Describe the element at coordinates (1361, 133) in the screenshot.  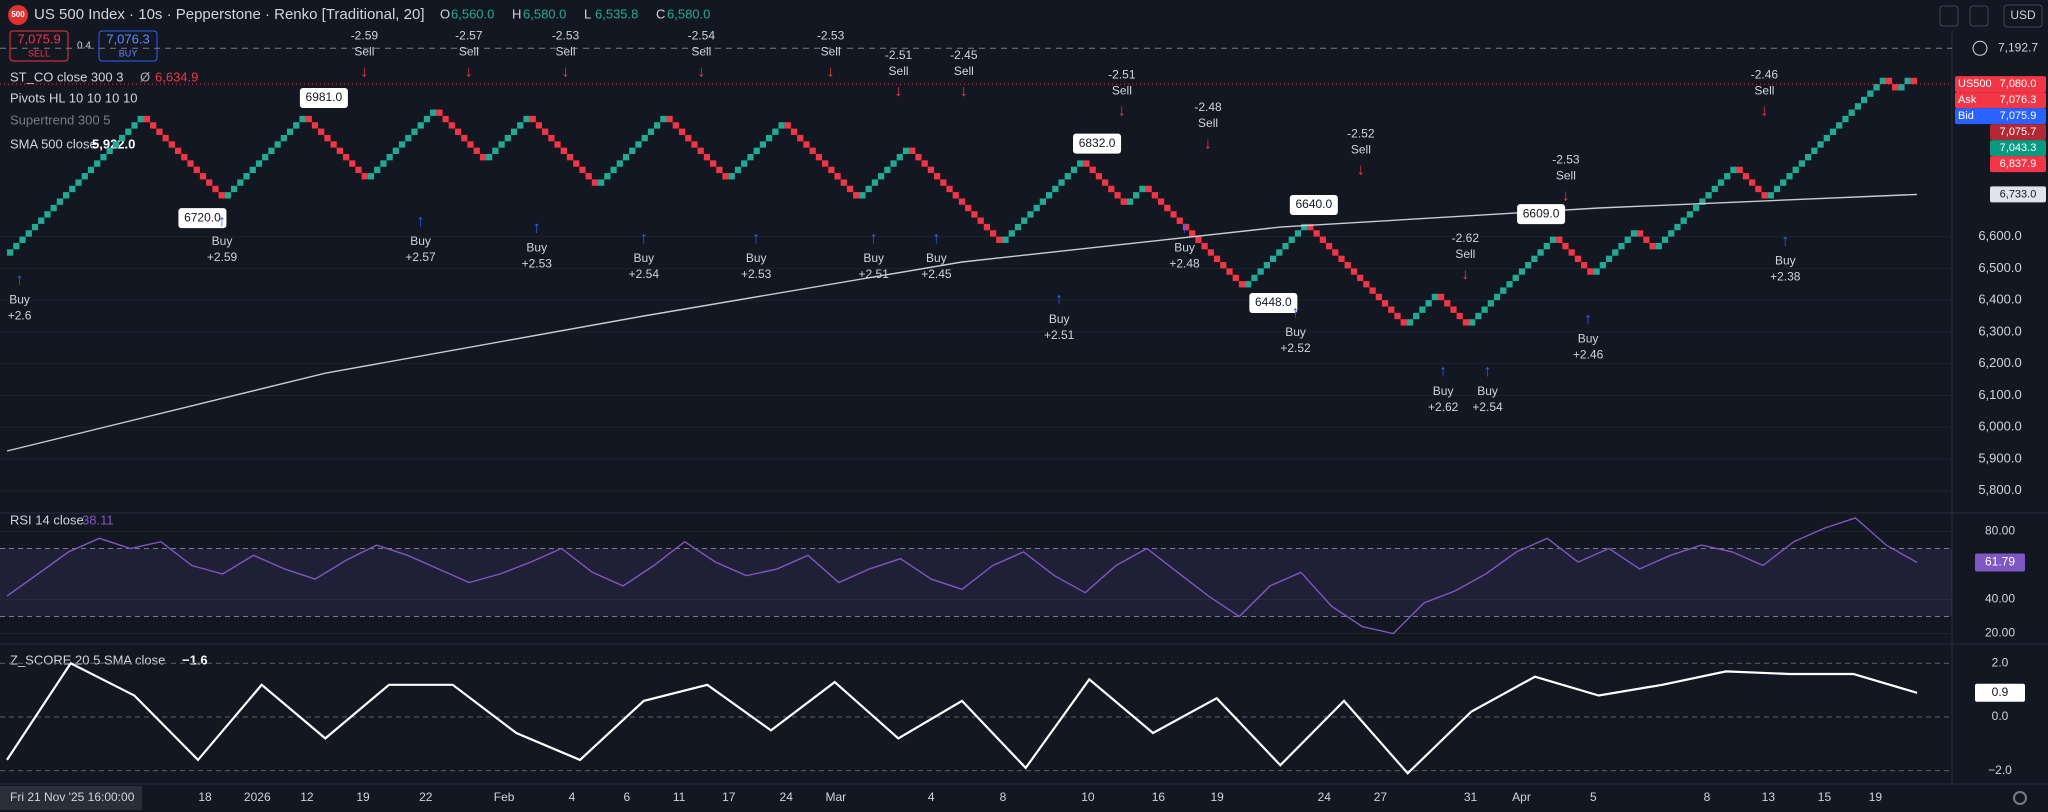
I see `sell-value: -2.52` at that location.